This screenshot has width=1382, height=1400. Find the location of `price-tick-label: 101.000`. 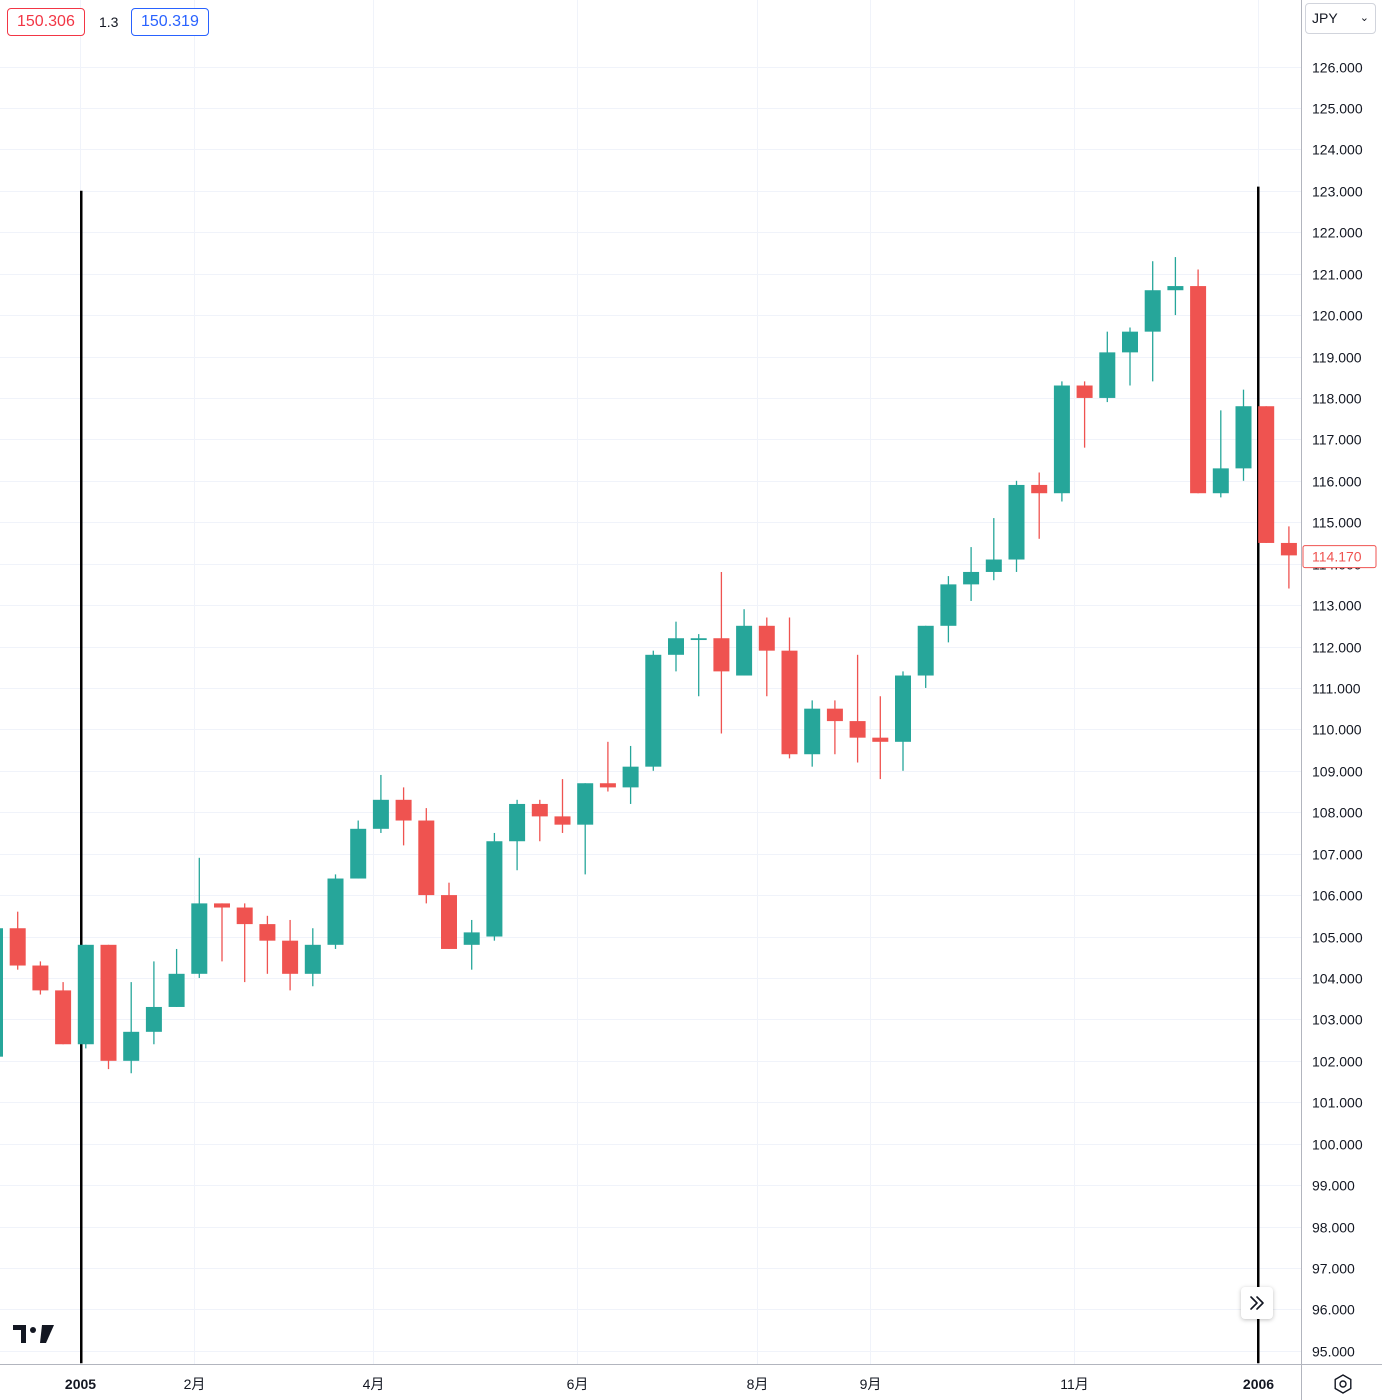

price-tick-label: 101.000 is located at coordinates (1337, 1103).